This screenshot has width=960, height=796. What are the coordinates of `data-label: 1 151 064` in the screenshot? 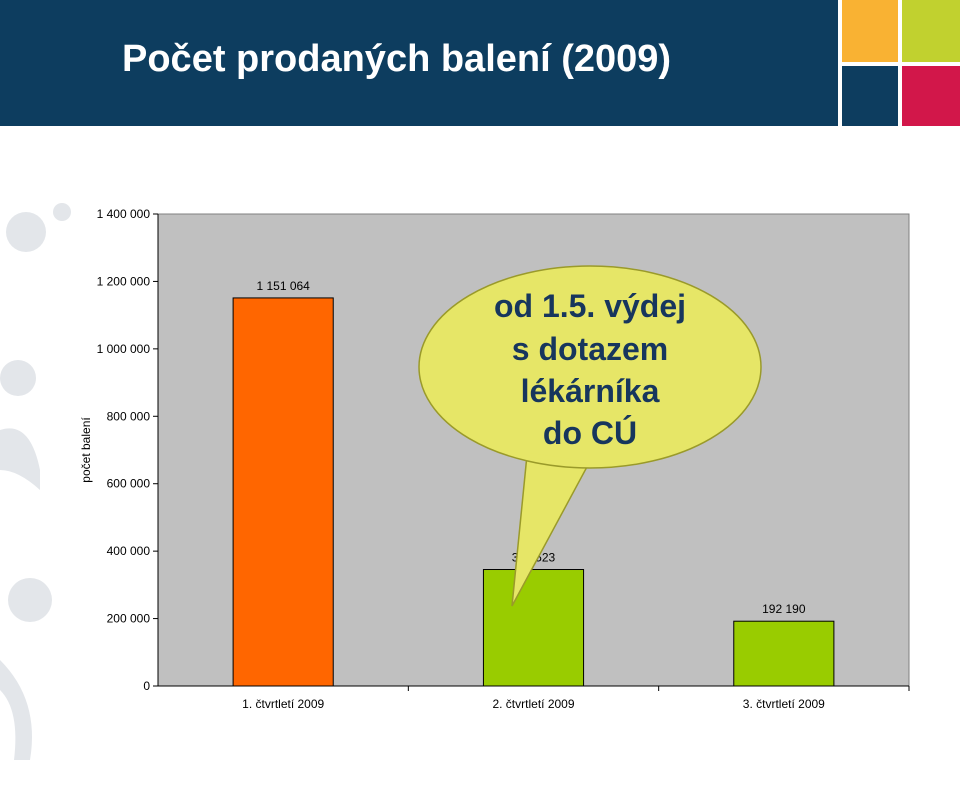 It's located at (283, 286).